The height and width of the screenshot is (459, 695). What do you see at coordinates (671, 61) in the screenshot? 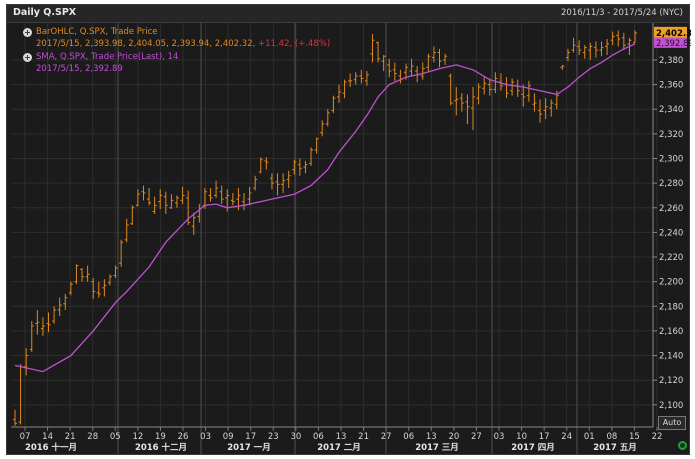
I see `y-tick-label: 2,380` at bounding box center [671, 61].